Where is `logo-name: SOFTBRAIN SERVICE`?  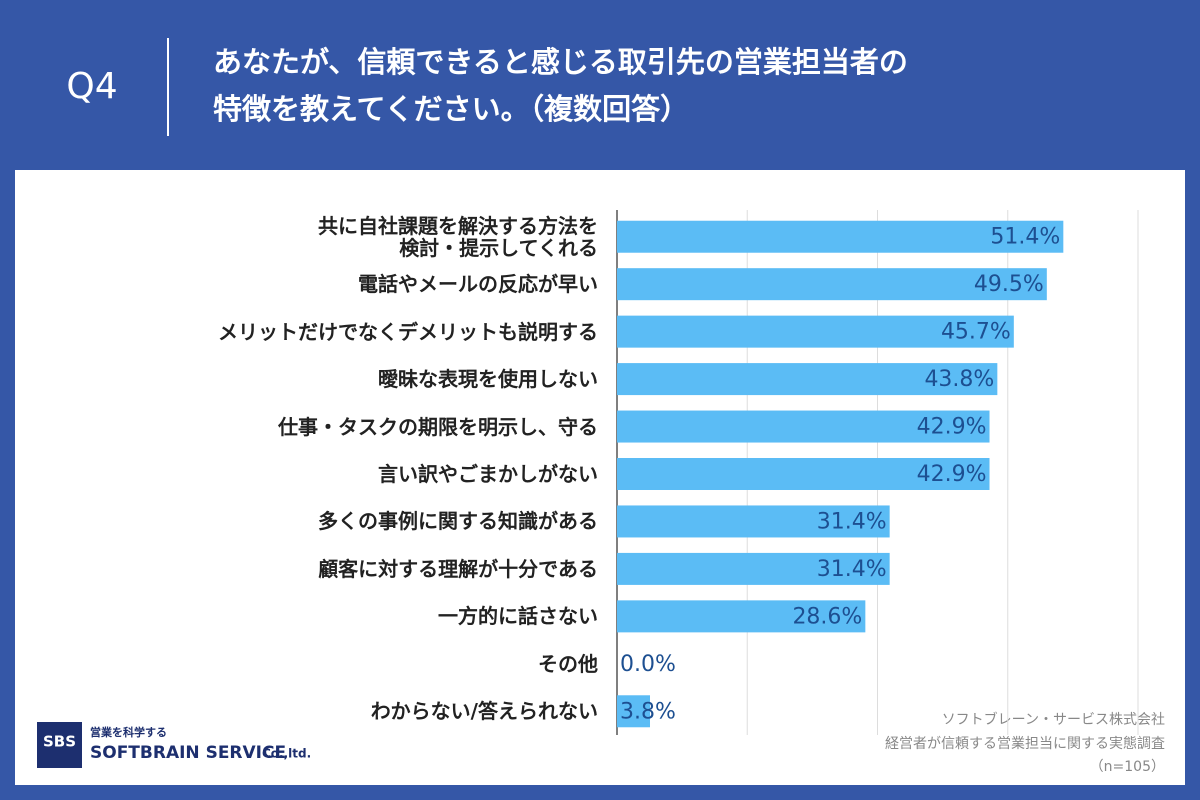
logo-name: SOFTBRAIN SERVICE is located at coordinates (188, 753).